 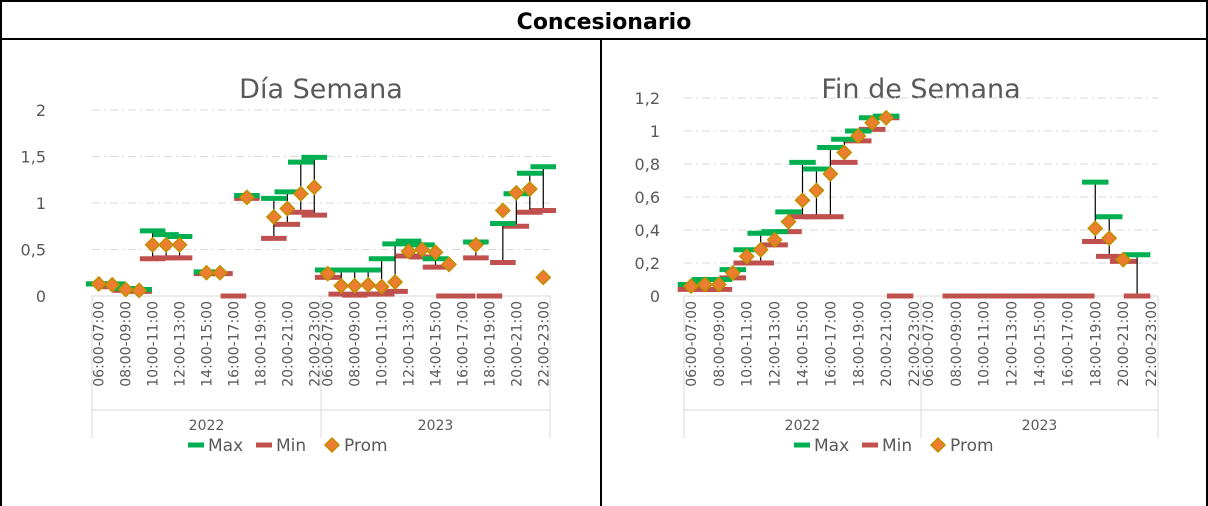 What do you see at coordinates (41, 110) in the screenshot?
I see `y-tick-label: 2` at bounding box center [41, 110].